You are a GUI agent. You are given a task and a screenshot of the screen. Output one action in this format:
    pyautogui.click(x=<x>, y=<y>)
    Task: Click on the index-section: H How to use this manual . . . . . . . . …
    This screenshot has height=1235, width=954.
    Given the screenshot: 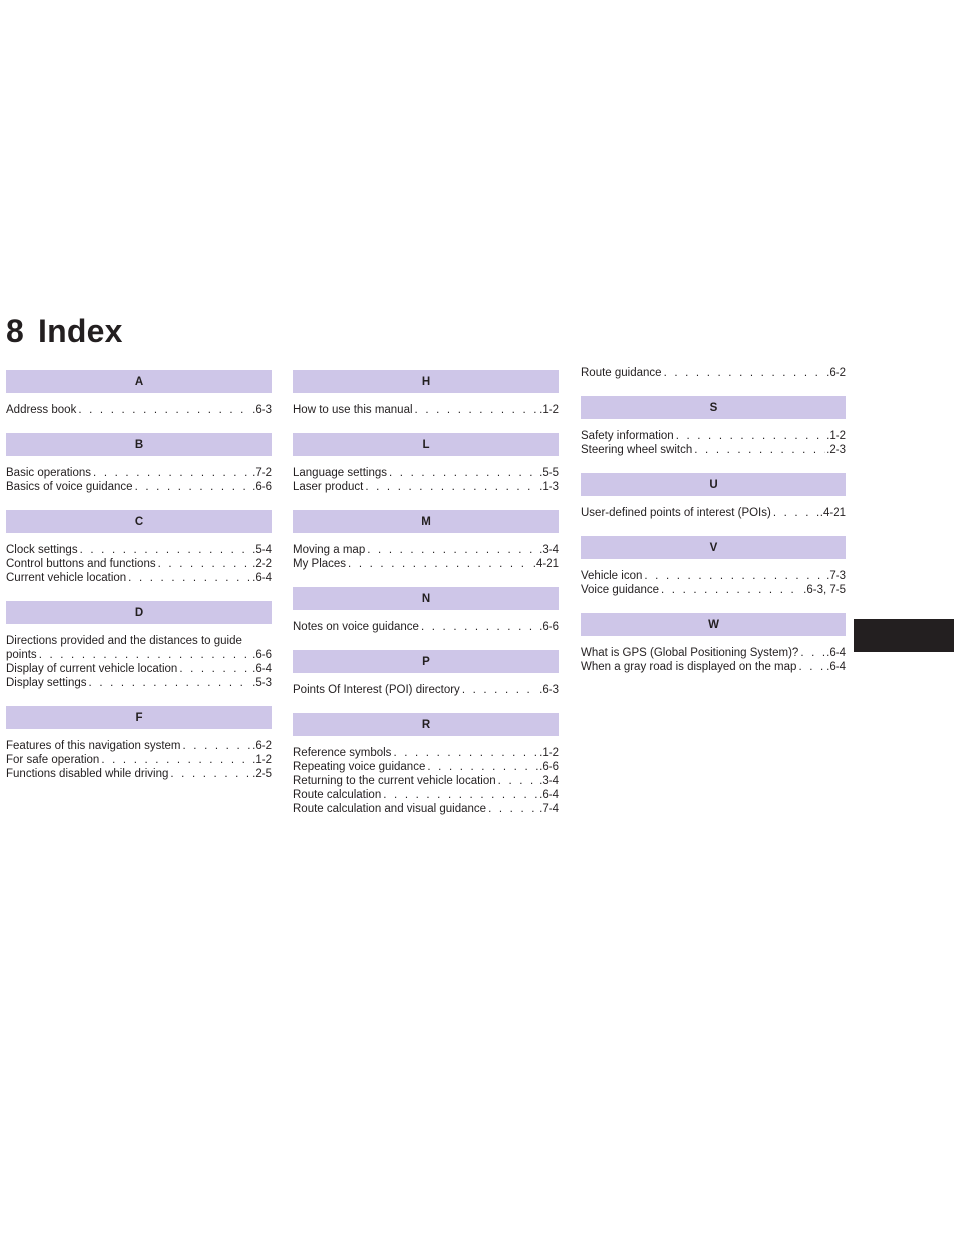 What is the action you would take?
    pyautogui.click(x=426, y=393)
    